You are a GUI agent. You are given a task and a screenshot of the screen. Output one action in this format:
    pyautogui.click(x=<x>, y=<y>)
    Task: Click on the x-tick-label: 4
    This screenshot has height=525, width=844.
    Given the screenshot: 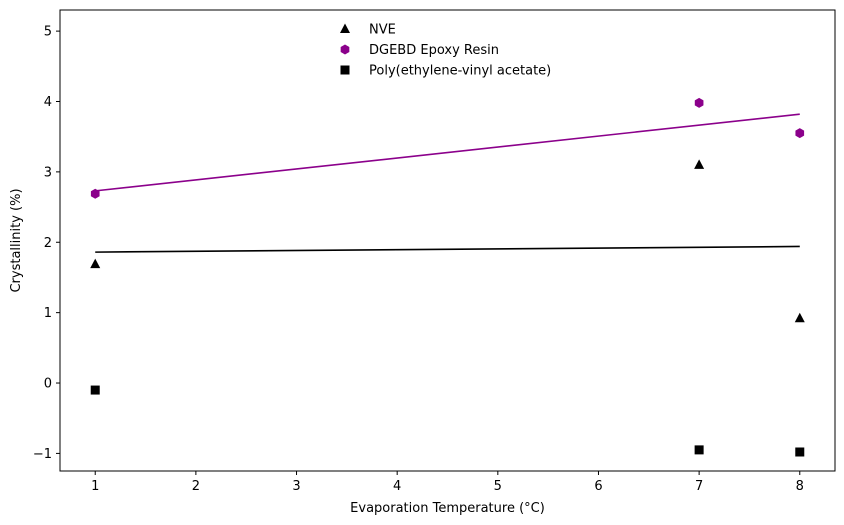 What is the action you would take?
    pyautogui.click(x=397, y=486)
    